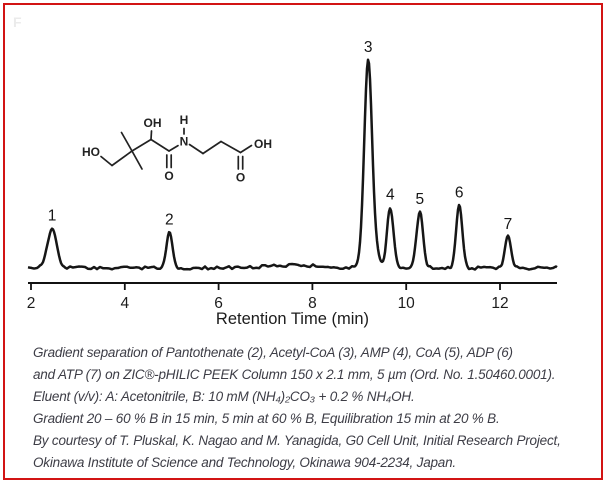 The width and height of the screenshot is (607, 484). What do you see at coordinates (168, 176) in the screenshot?
I see `atom-label-o-carbonyl: O` at bounding box center [168, 176].